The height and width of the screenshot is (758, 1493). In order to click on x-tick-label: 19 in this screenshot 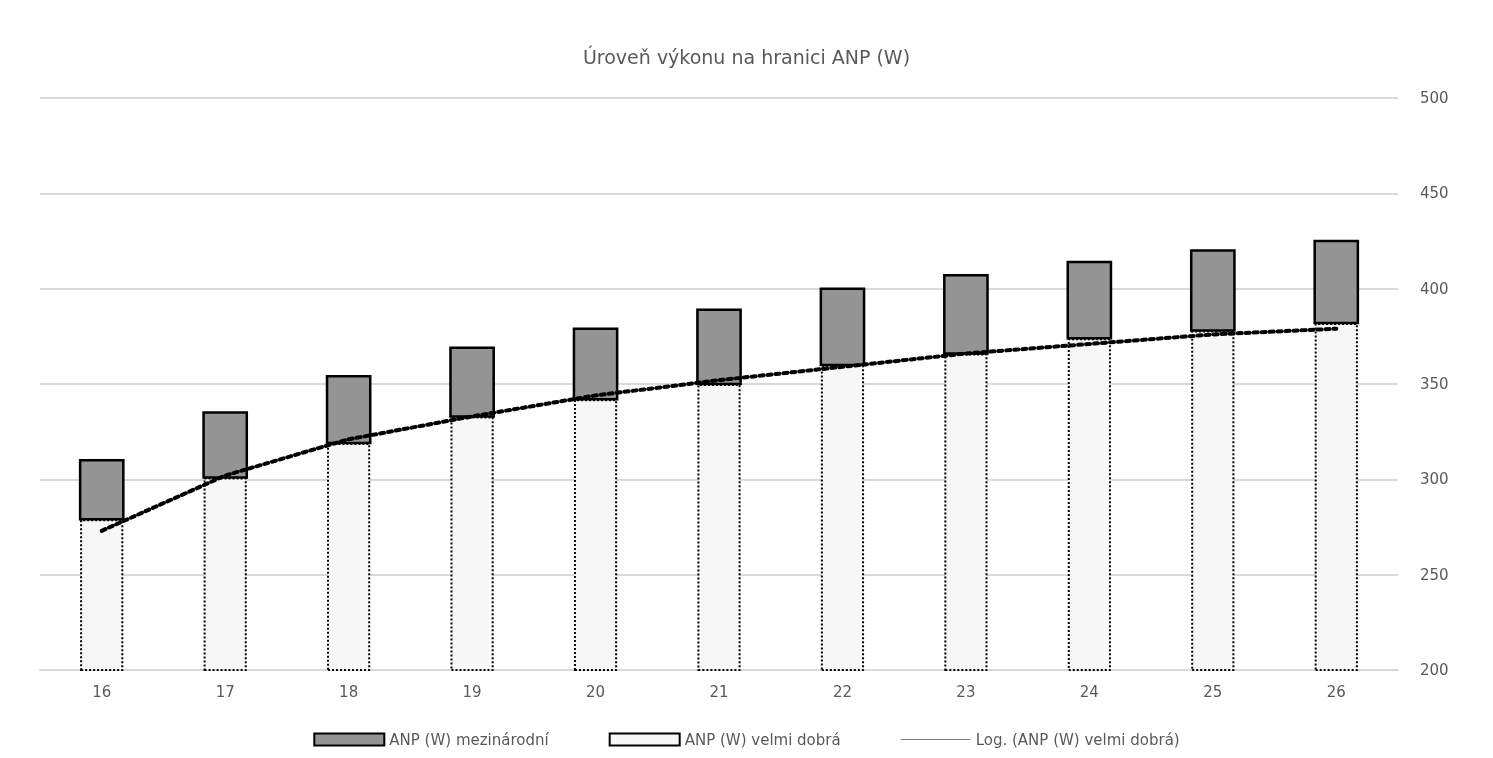, I will do `click(472, 691)`.